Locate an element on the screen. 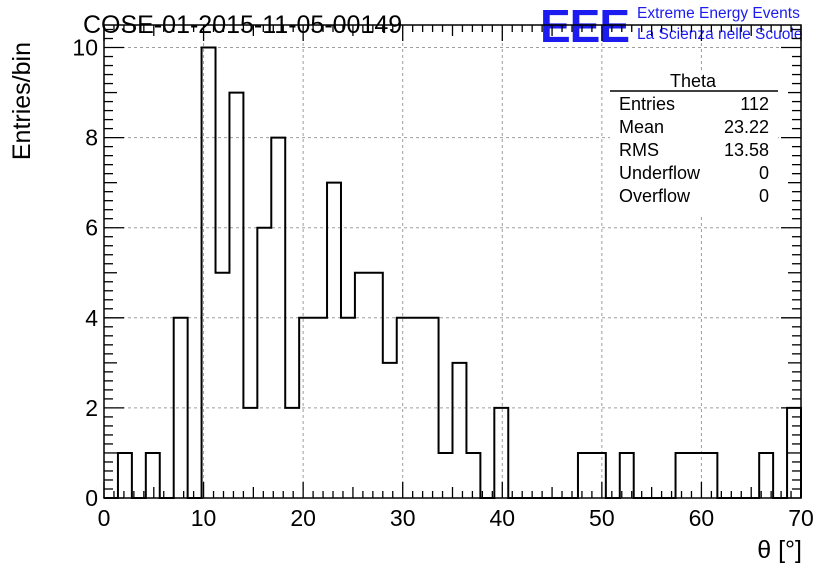  x-tick-label: 0 is located at coordinates (104, 518).